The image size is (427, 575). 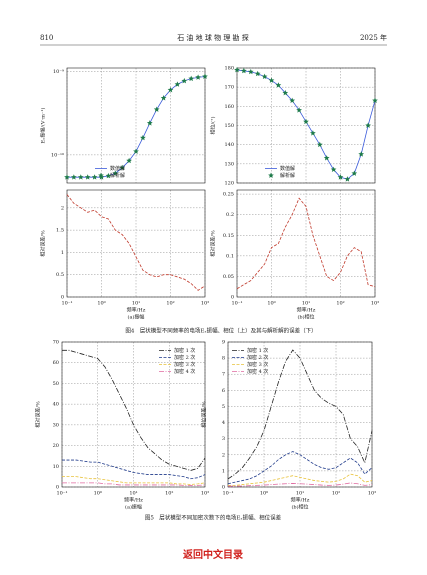 What do you see at coordinates (223, 439) in the screenshot?
I see `y-tick-label: 3` at bounding box center [223, 439].